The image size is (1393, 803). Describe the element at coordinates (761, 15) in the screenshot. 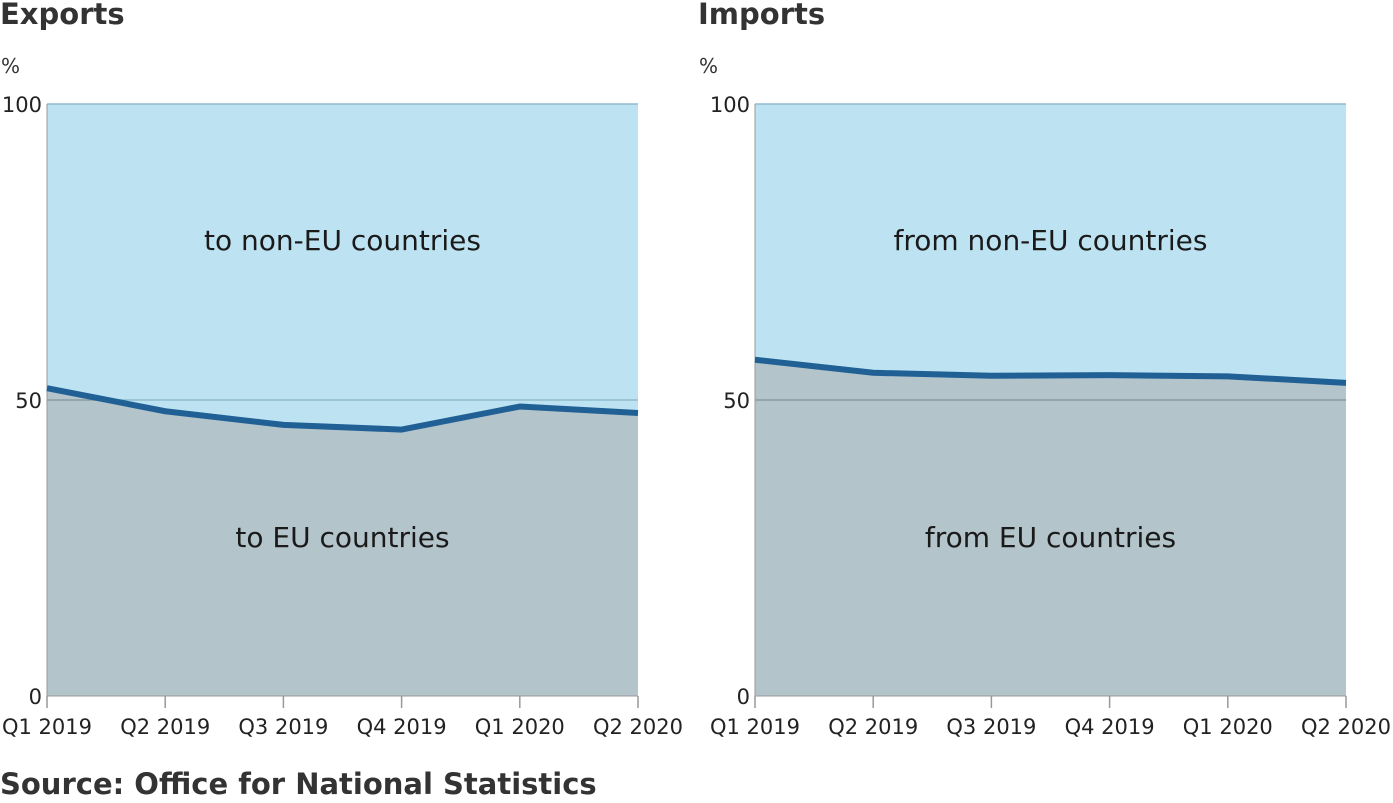

I see `panel-title: Imports` at that location.